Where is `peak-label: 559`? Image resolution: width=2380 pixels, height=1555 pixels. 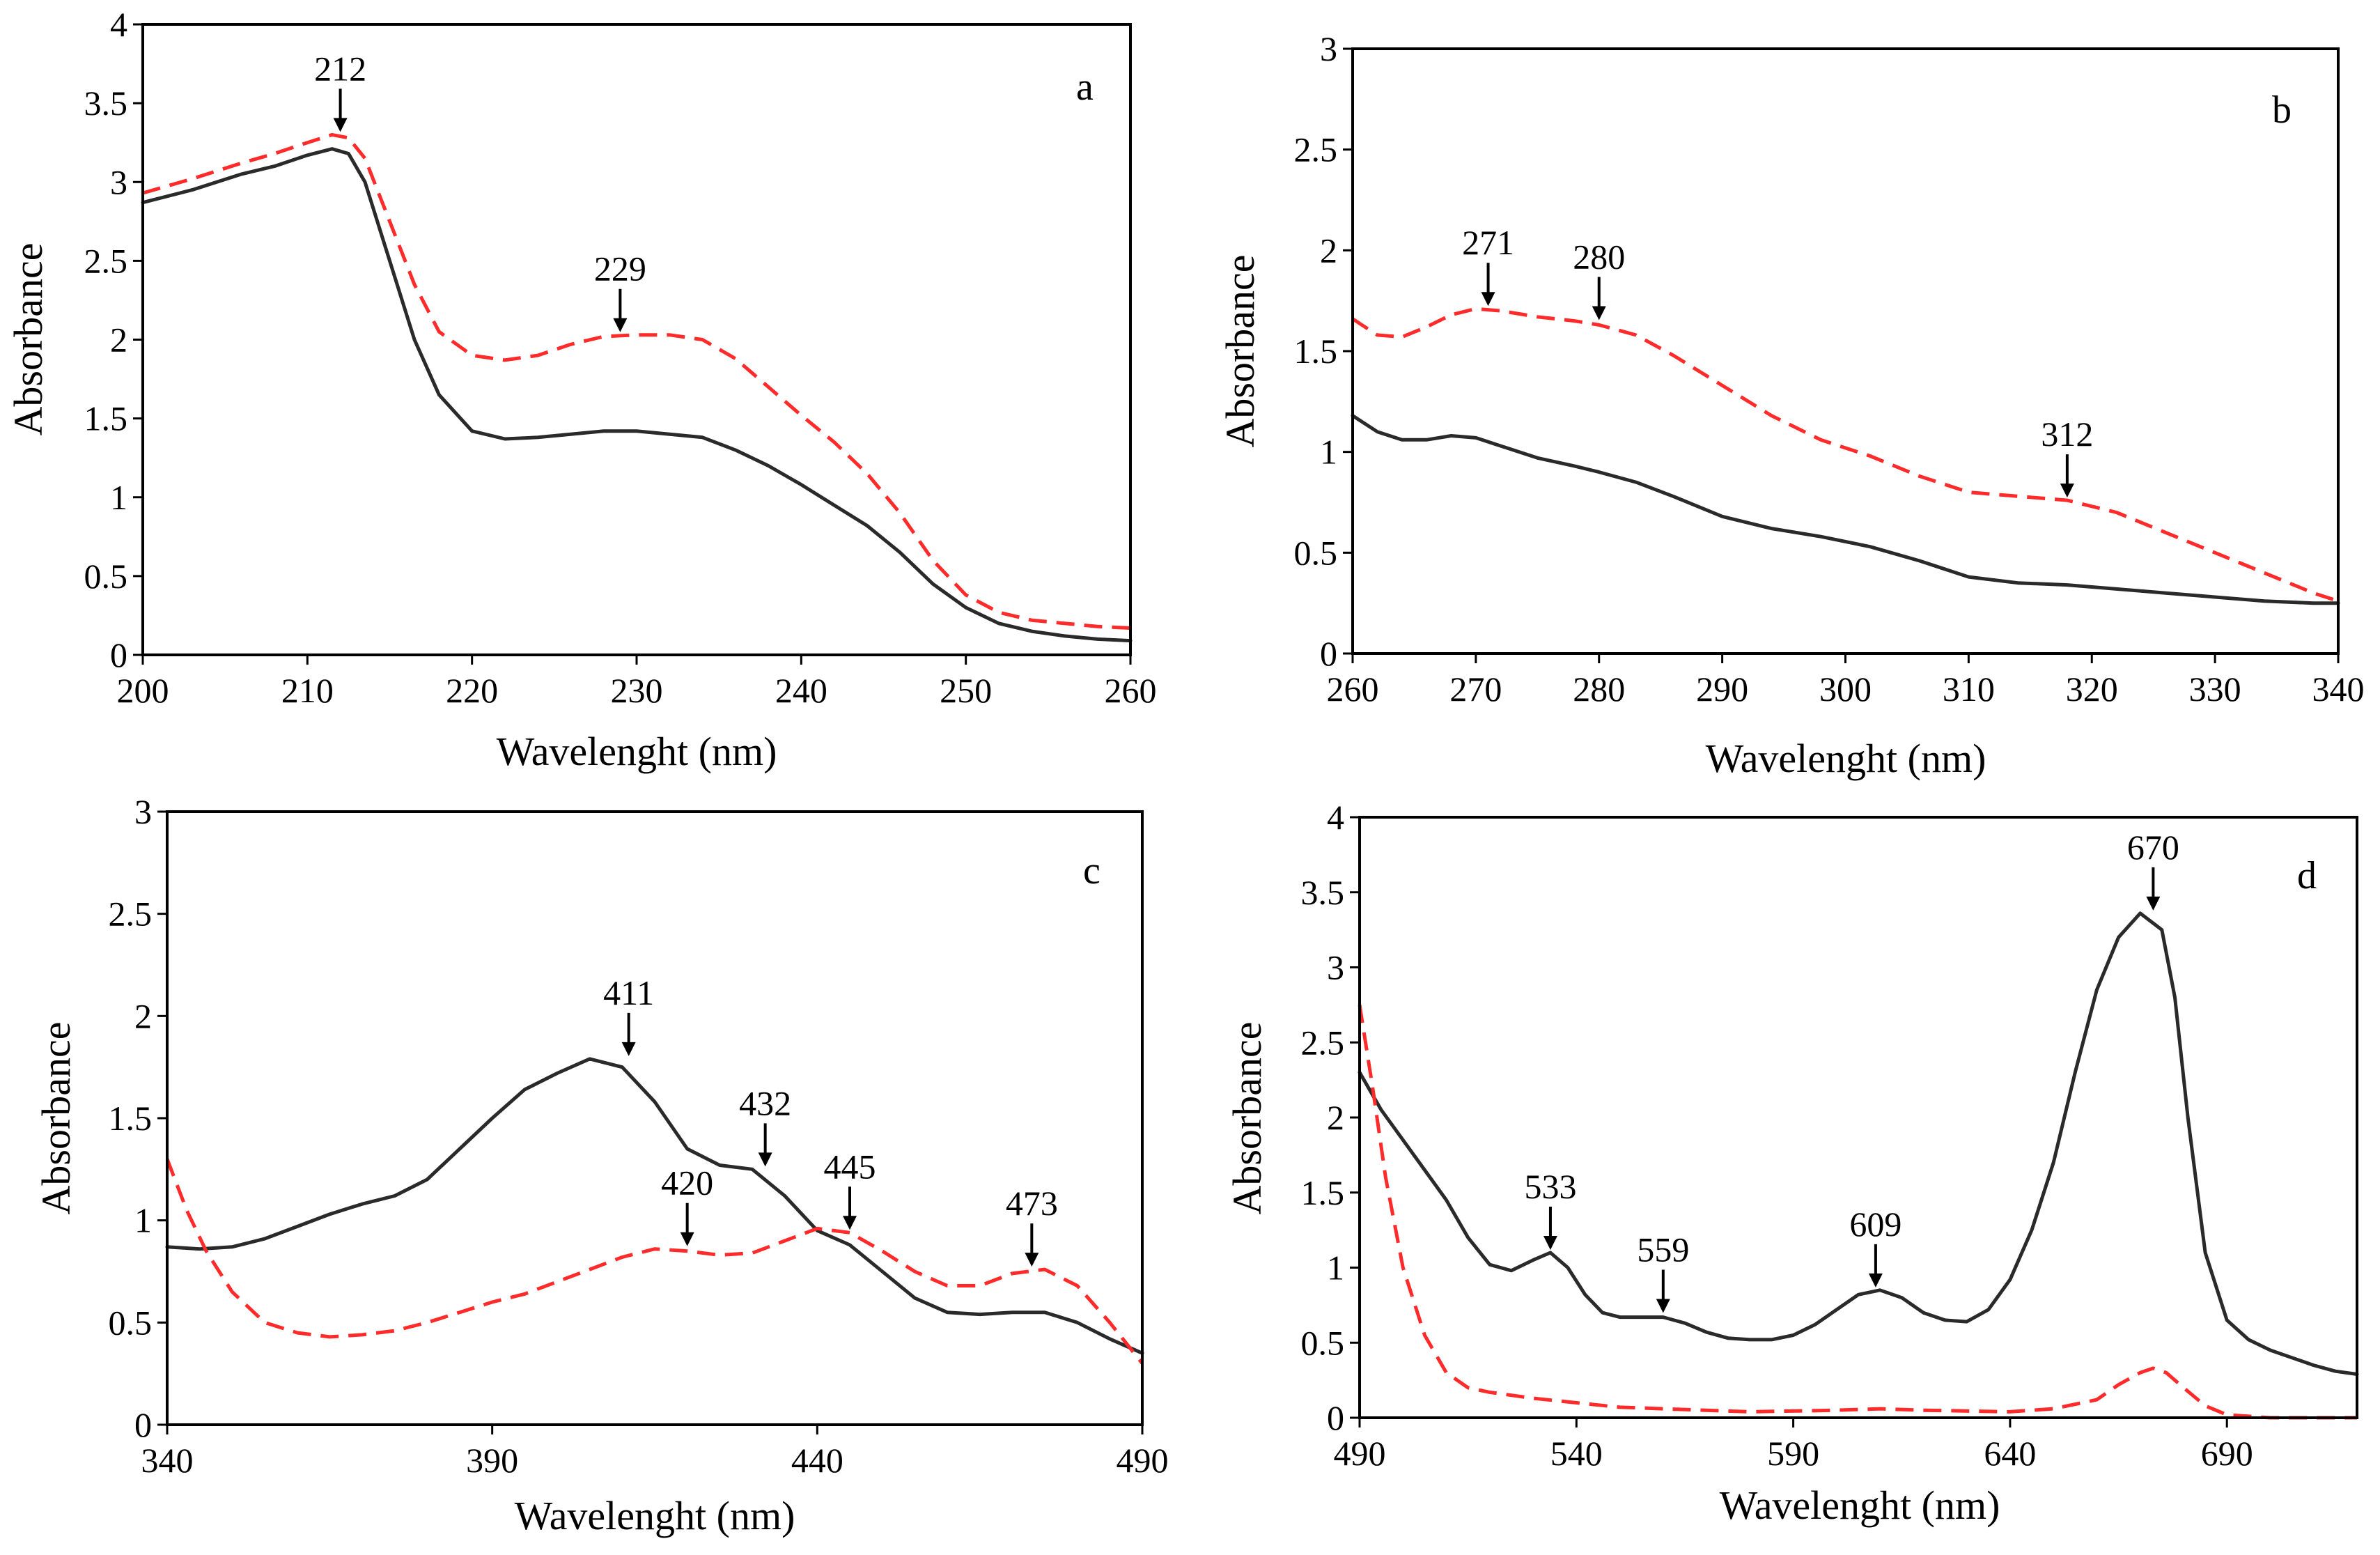
peak-label: 559 is located at coordinates (1663, 1249).